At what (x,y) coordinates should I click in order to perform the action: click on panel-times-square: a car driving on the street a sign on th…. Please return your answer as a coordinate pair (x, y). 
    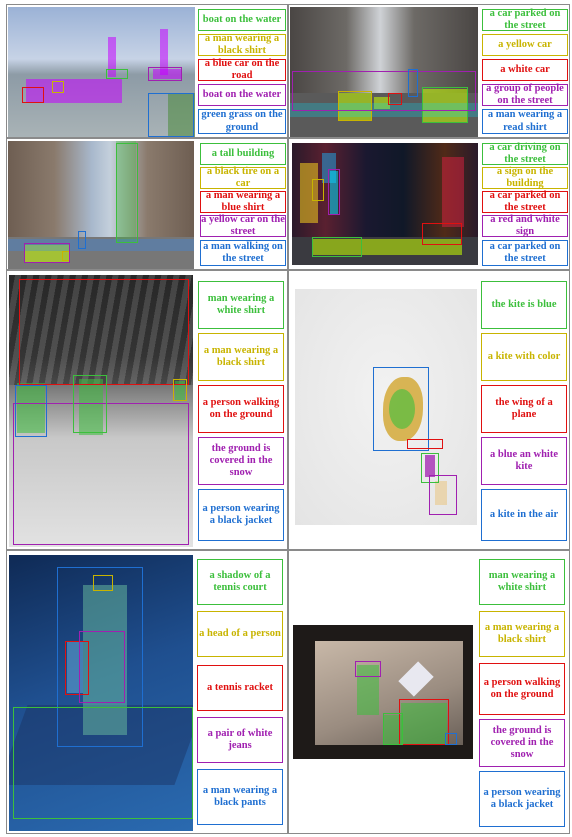
    Looking at the image, I should click on (429, 204).